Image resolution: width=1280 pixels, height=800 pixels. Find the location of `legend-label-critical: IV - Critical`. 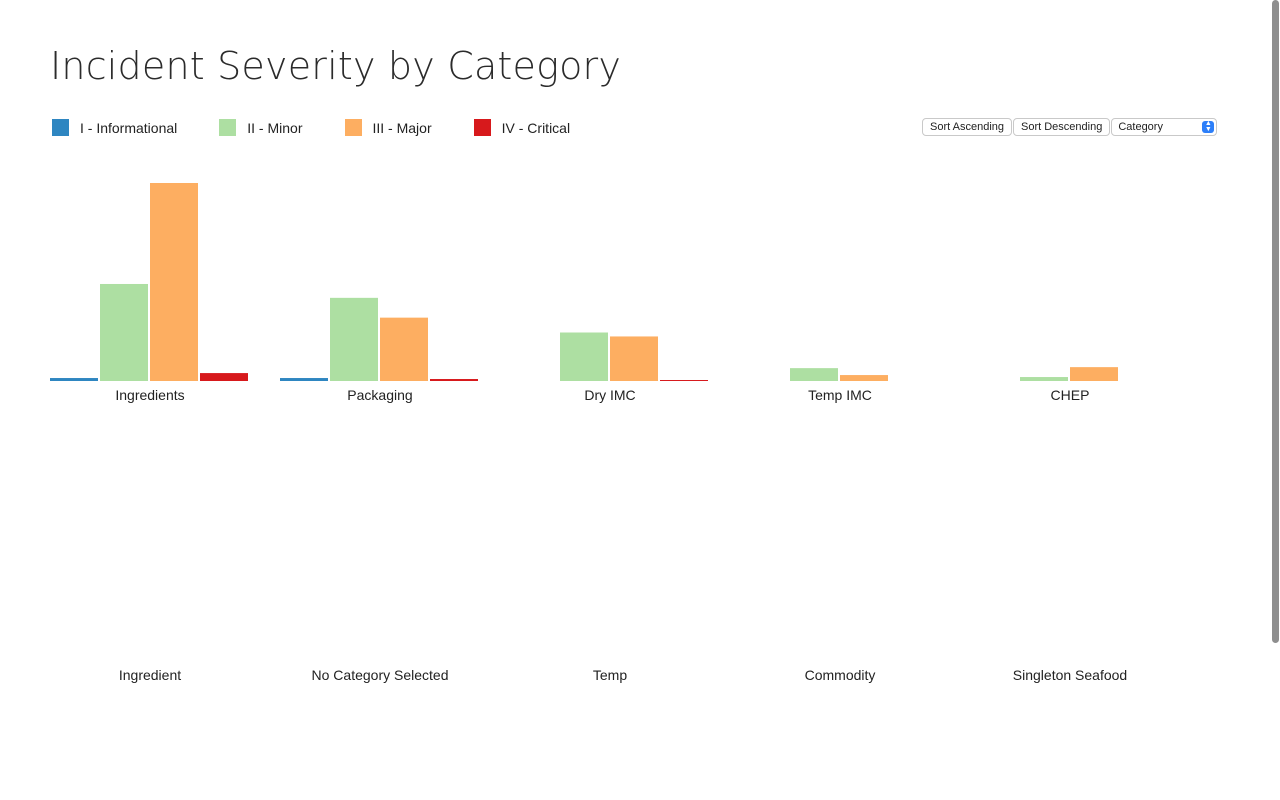

legend-label-critical: IV - Critical is located at coordinates (536, 127).